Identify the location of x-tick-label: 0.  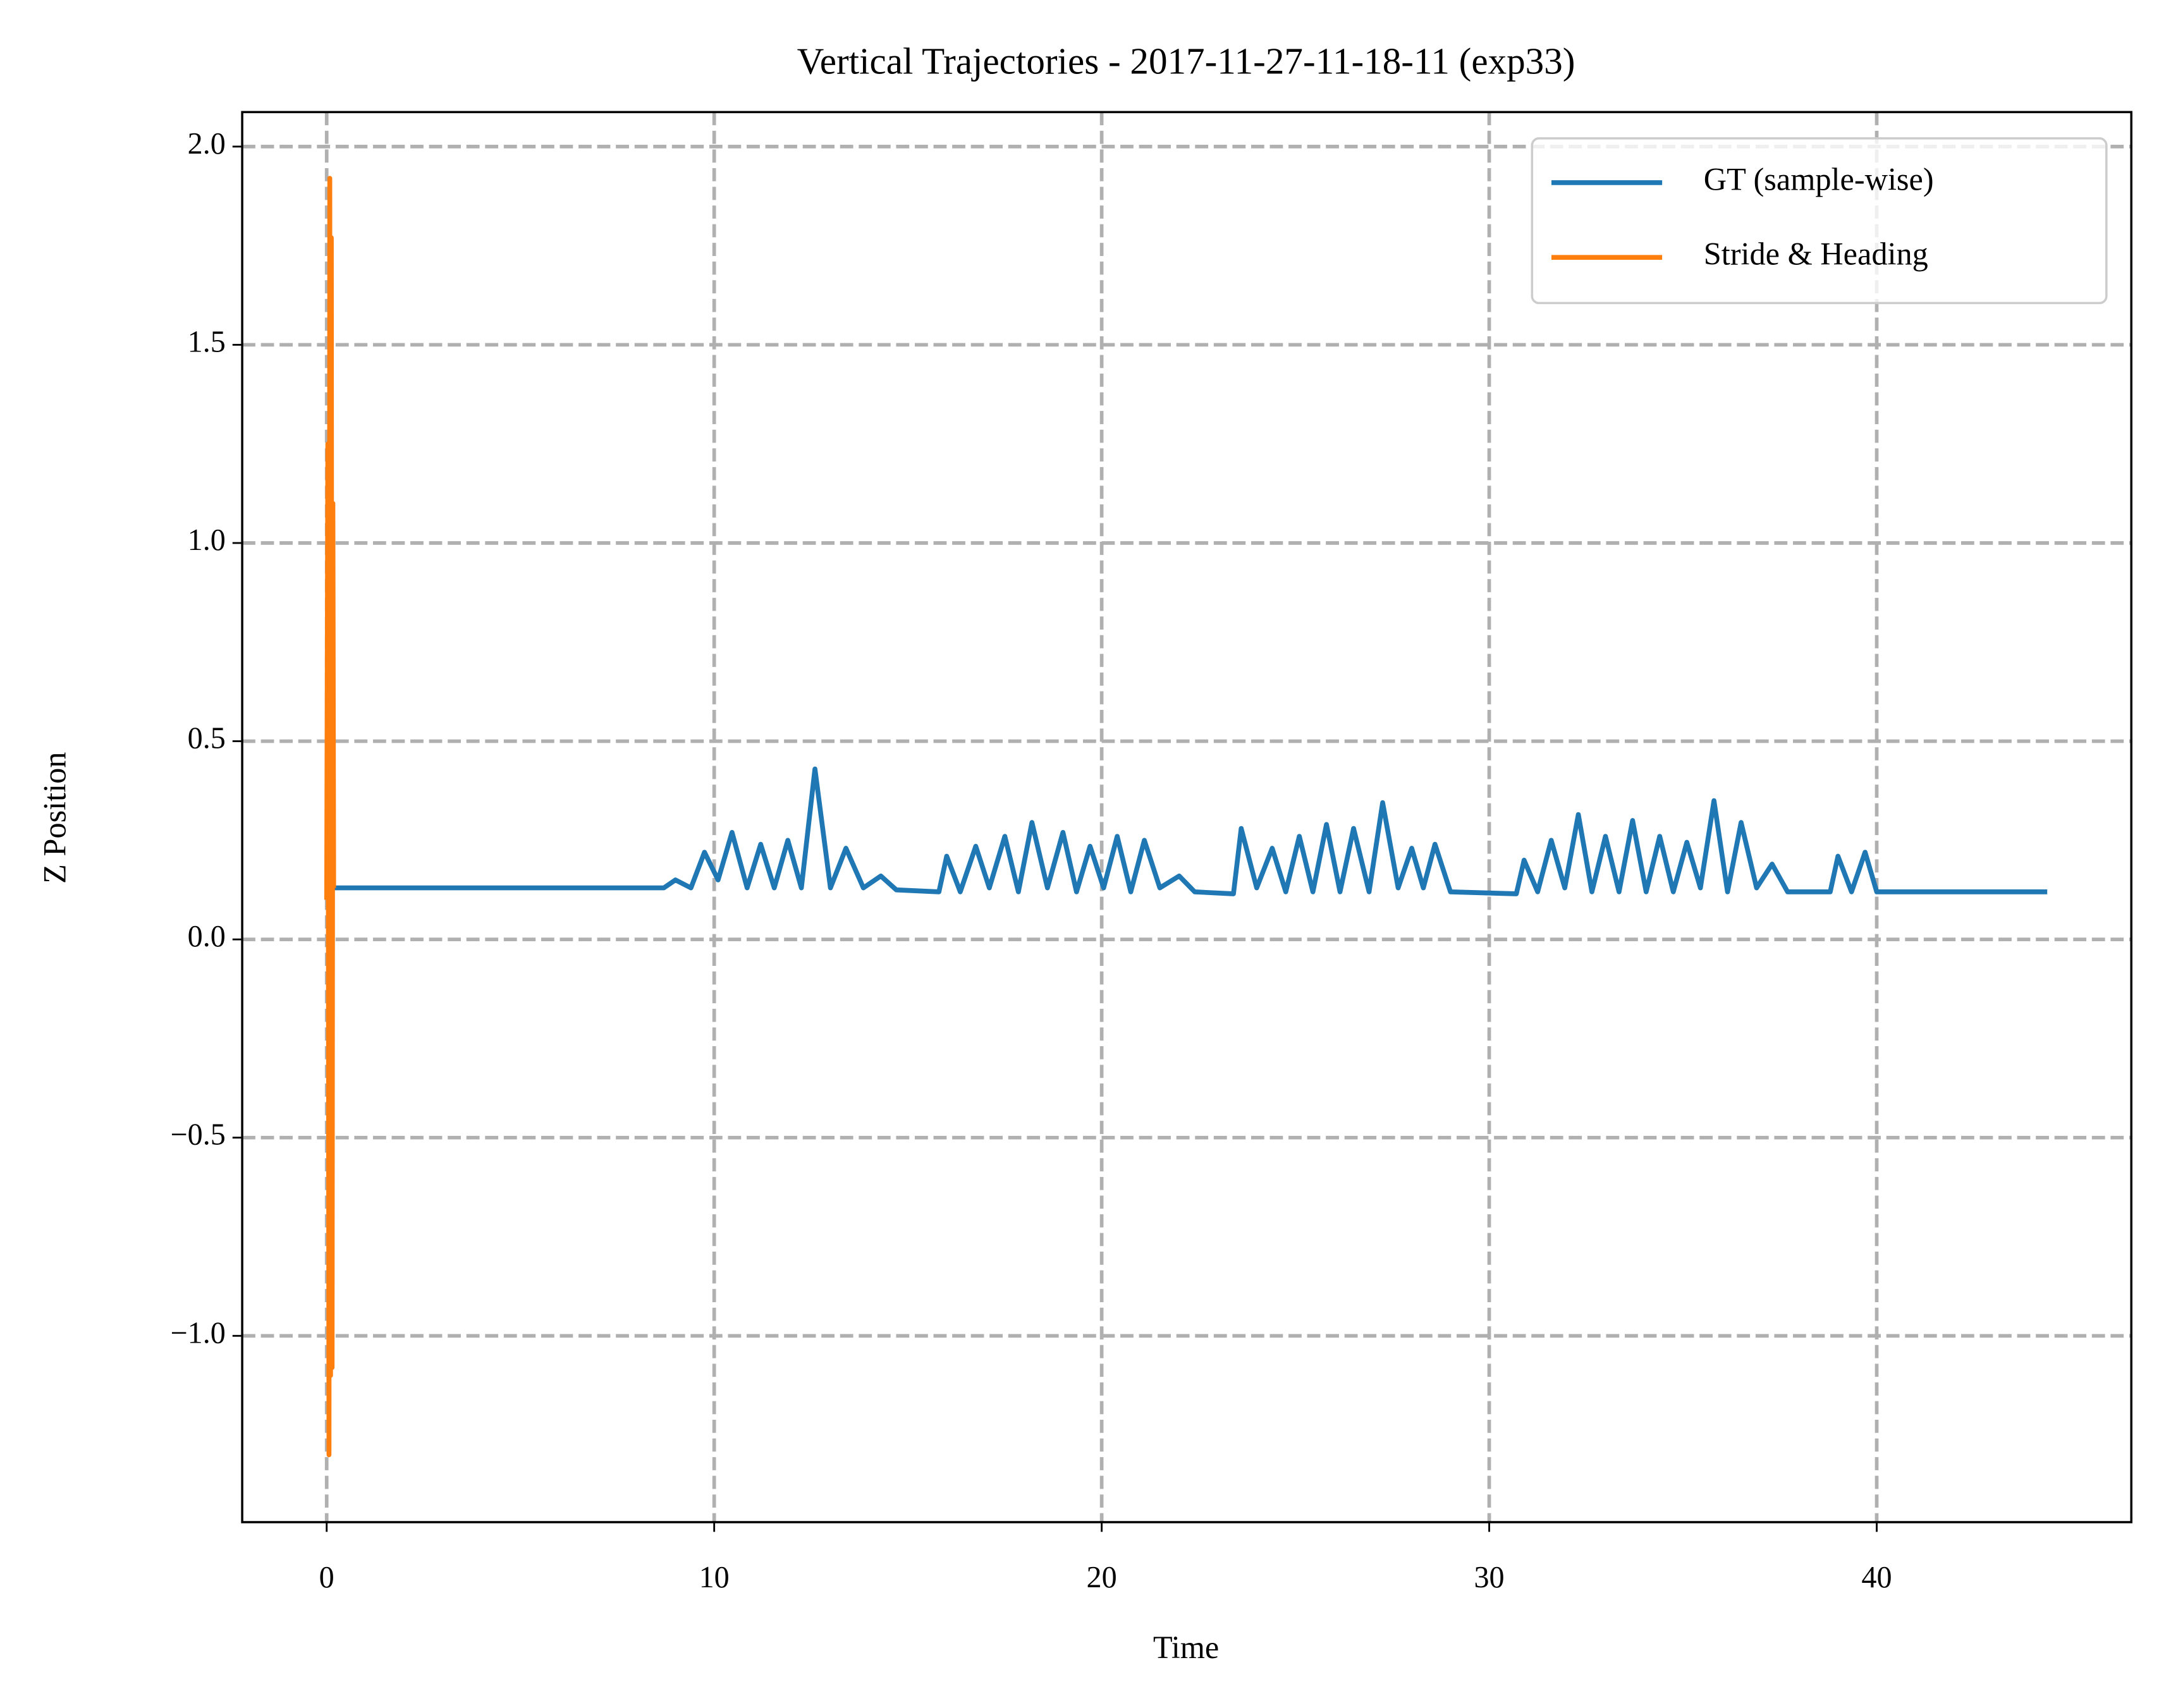
(327, 1577).